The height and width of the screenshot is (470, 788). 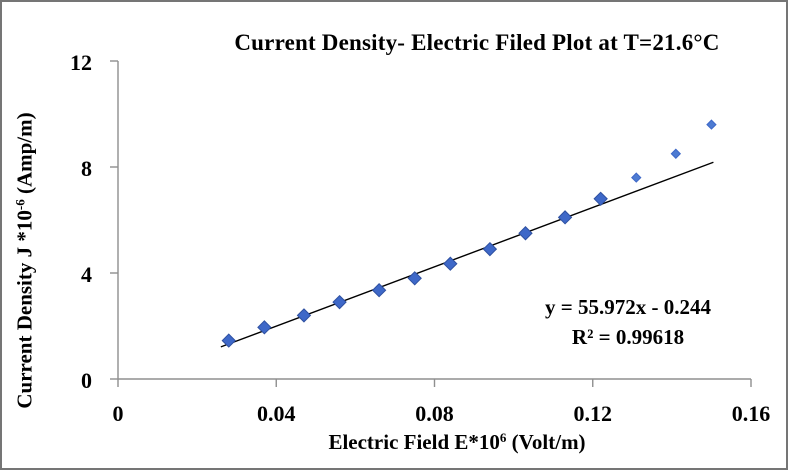 What do you see at coordinates (503, 437) in the screenshot?
I see `x-axis-title-exponent: 6` at bounding box center [503, 437].